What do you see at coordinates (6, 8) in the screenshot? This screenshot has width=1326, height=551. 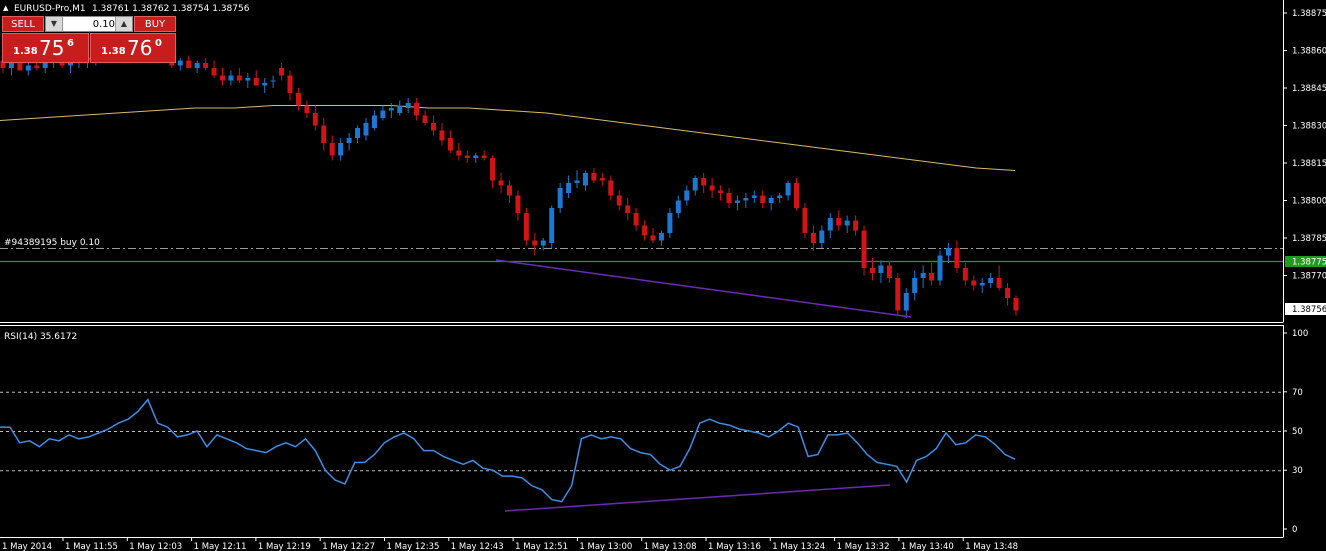 I see `collapse-arrow-icon: ▲` at bounding box center [6, 8].